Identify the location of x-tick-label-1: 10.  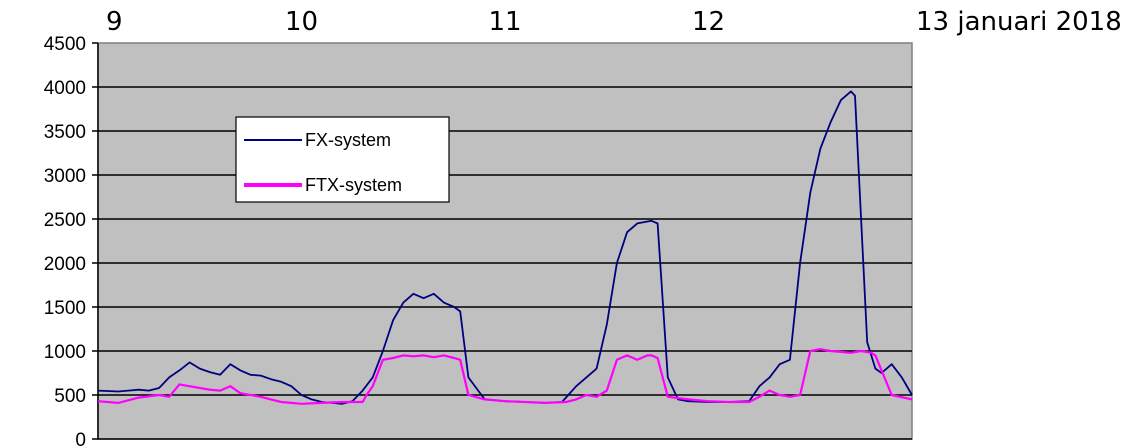
(301, 22).